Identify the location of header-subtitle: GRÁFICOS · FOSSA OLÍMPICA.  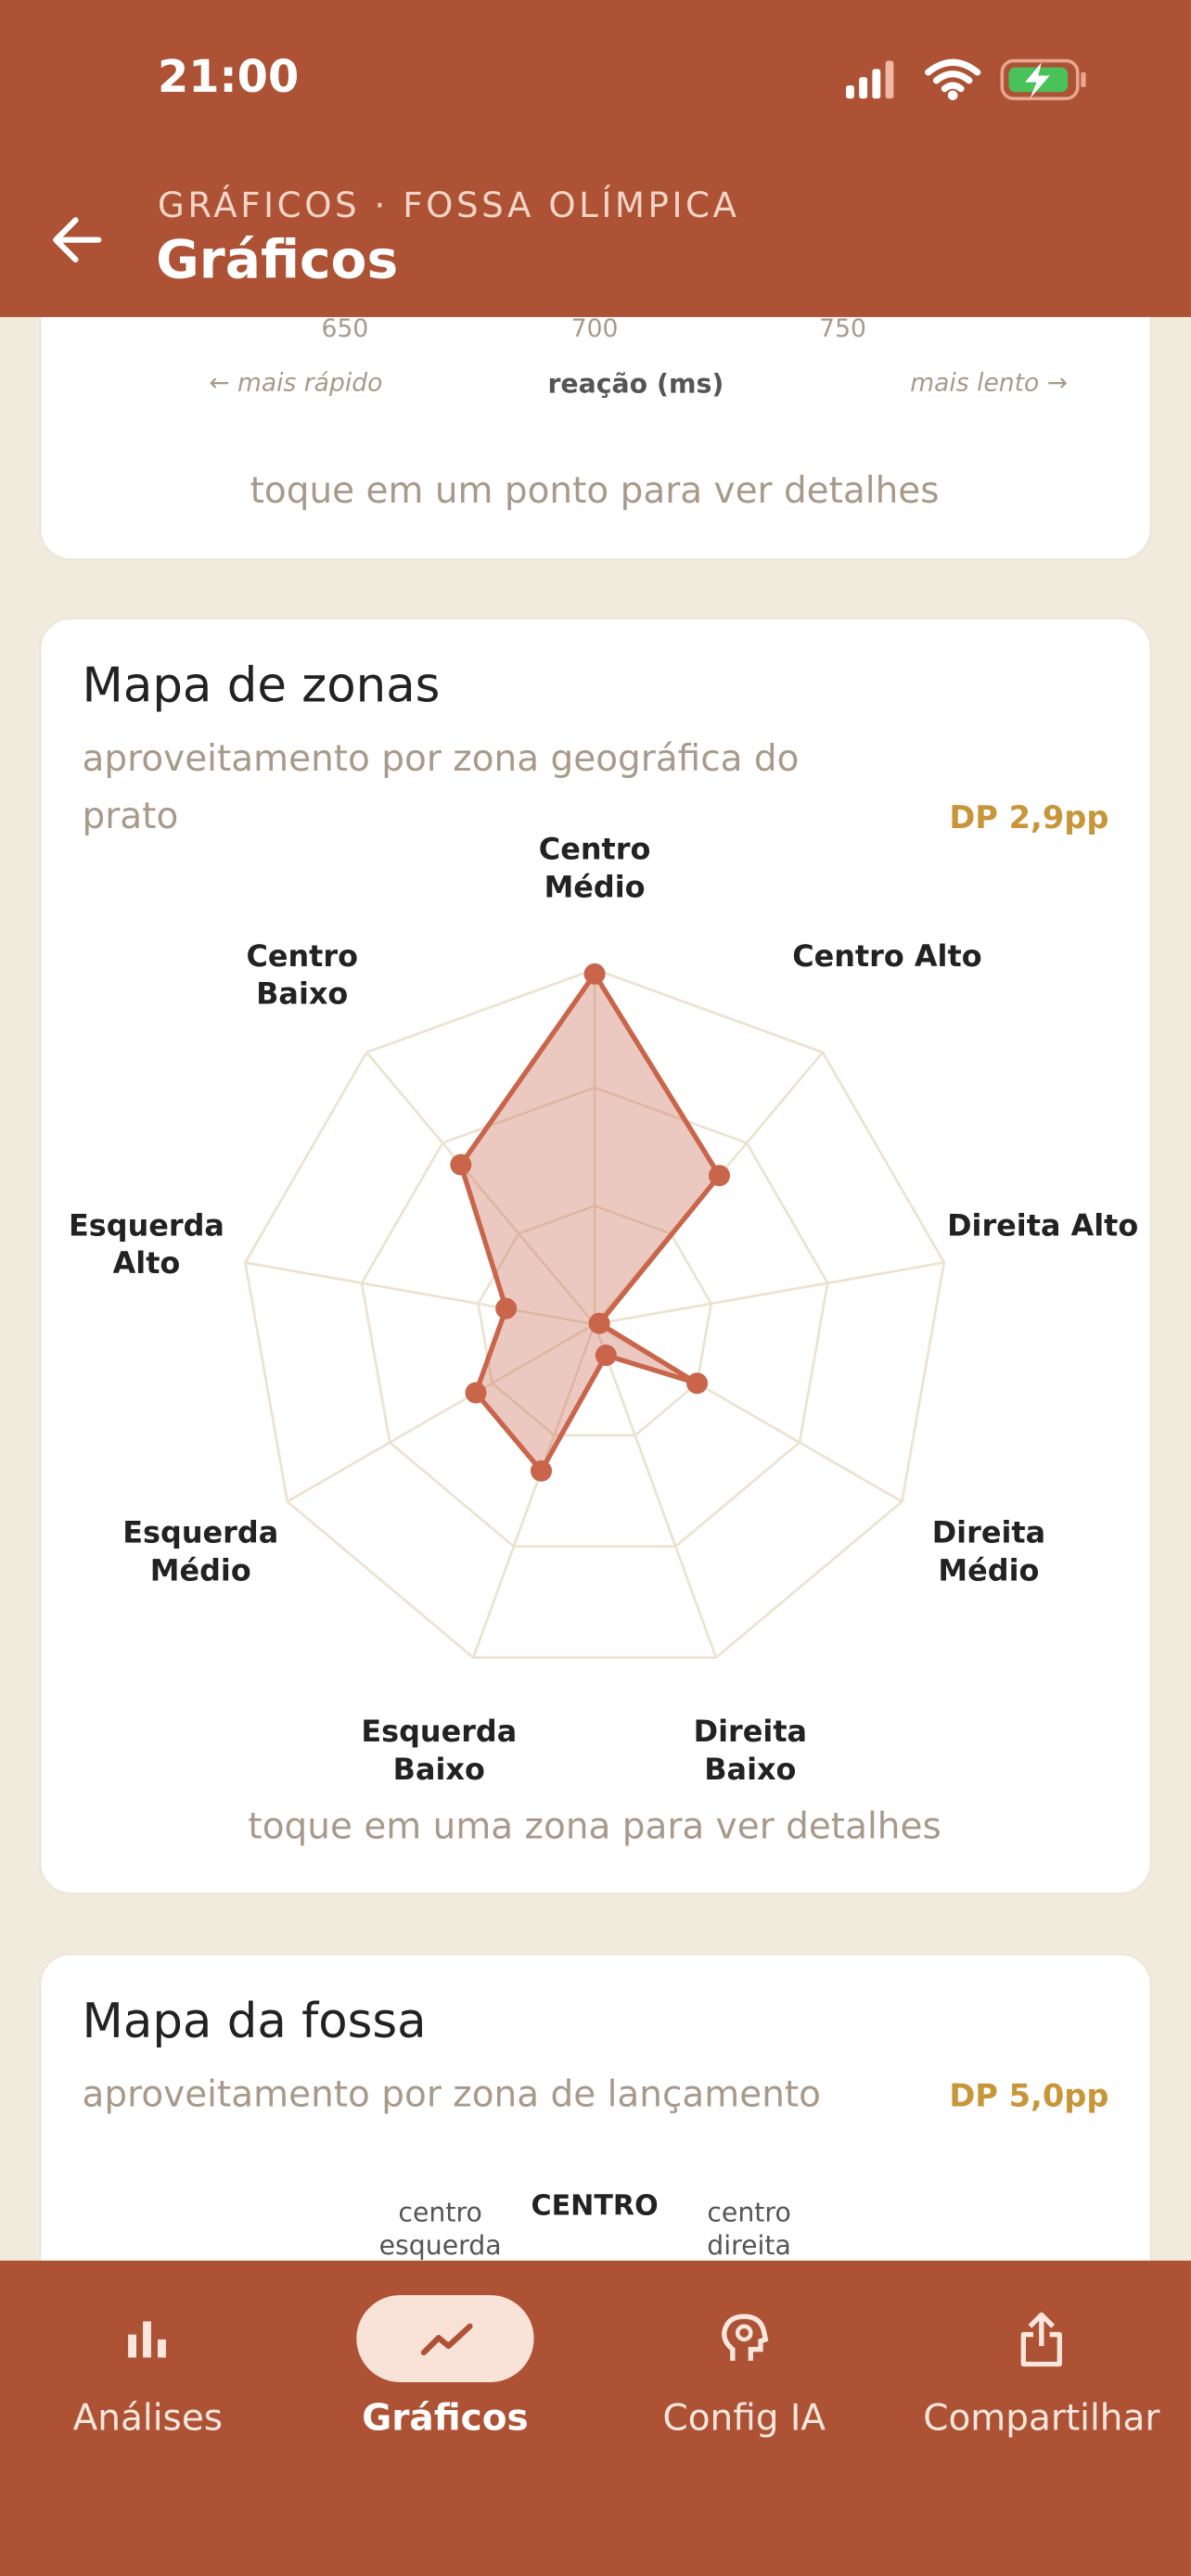
(449, 205).